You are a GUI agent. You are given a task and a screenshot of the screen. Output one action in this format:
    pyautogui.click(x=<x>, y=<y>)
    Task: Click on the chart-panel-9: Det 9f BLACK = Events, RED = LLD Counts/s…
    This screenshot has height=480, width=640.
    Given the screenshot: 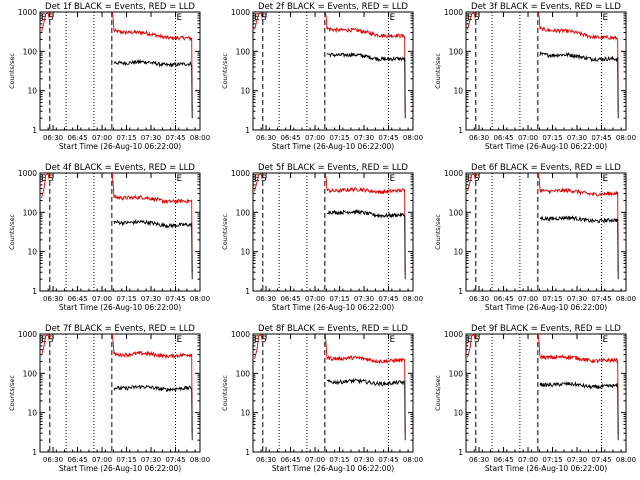 What is the action you would take?
    pyautogui.click(x=535, y=398)
    